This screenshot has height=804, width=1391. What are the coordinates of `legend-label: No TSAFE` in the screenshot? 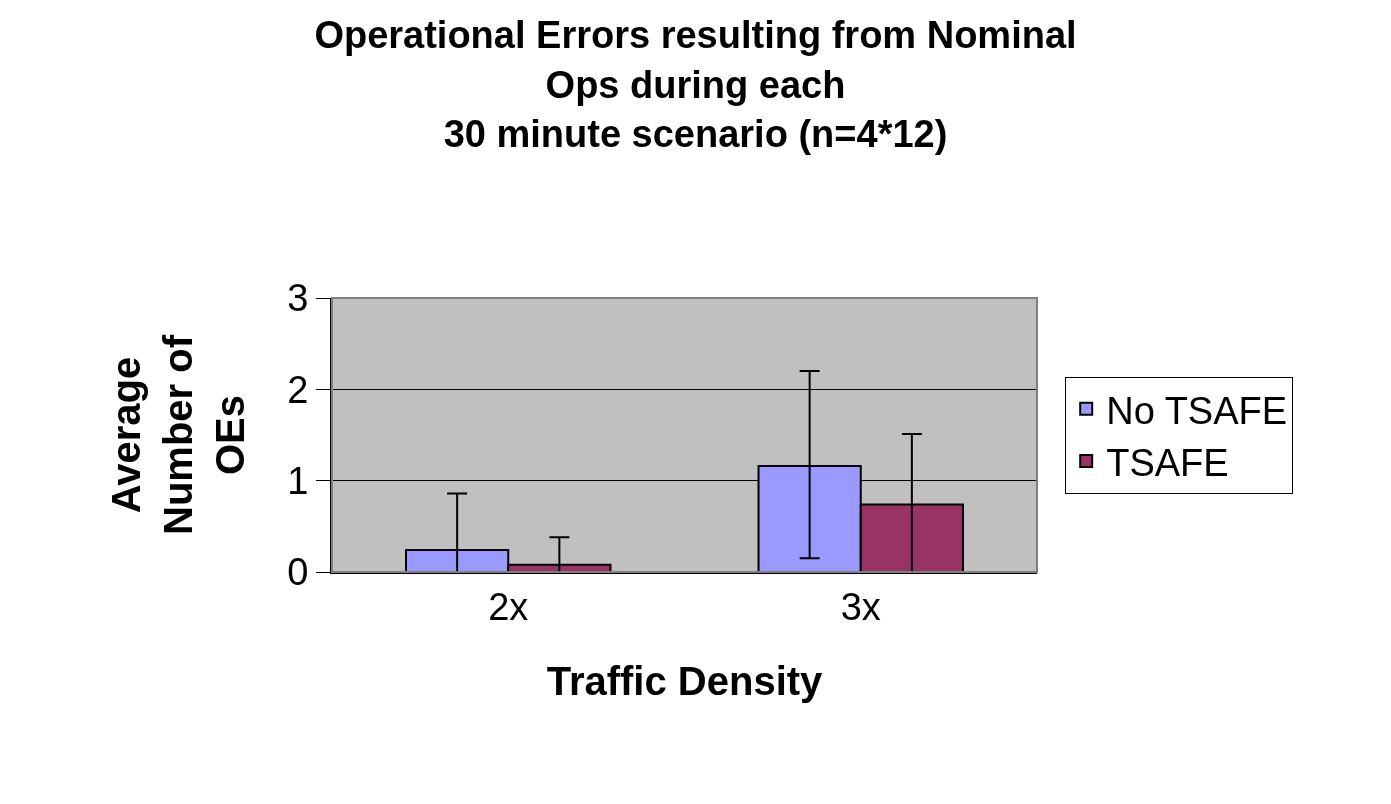 It's located at (1197, 410).